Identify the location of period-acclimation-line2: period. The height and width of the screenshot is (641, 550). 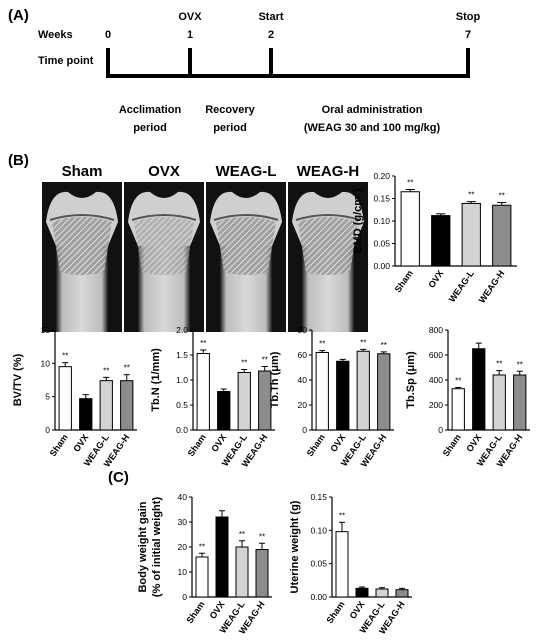
(150, 128).